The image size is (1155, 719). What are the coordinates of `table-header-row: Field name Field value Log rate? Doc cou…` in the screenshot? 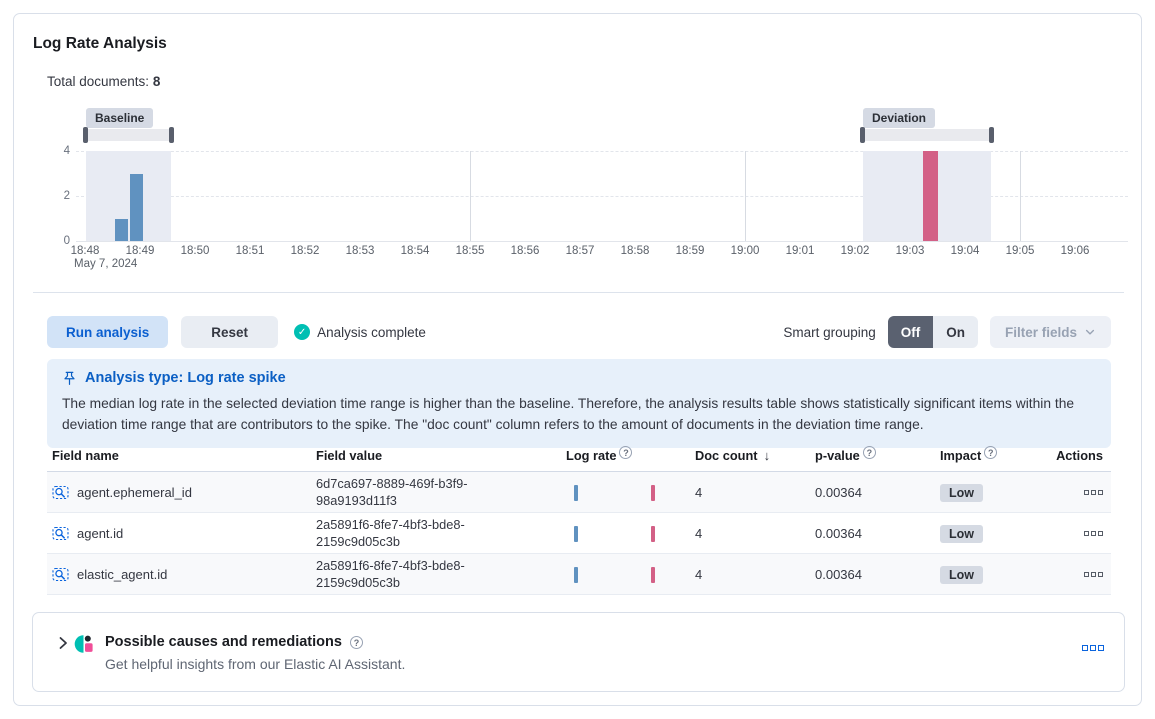 It's located at (579, 459).